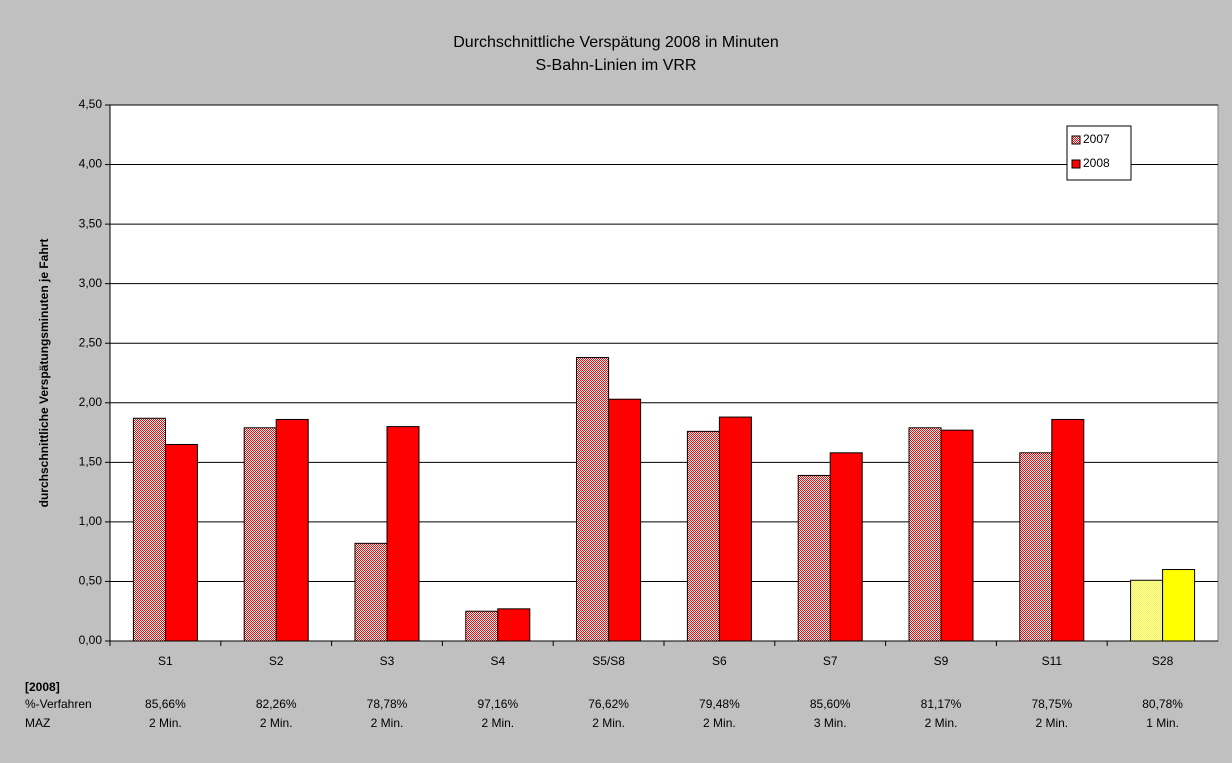  Describe the element at coordinates (830, 661) in the screenshot. I see `x-tick-label: S7` at that location.